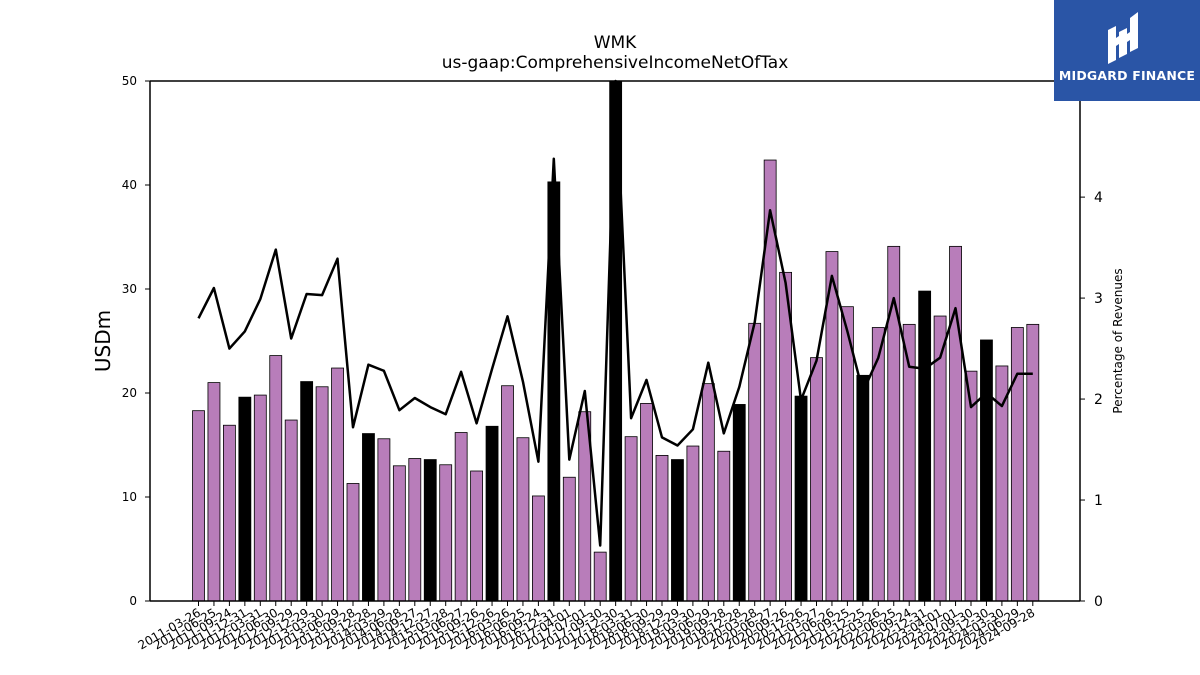 The height and width of the screenshot is (675, 1200). I want to click on y-tick-label: 50, so click(129, 81).